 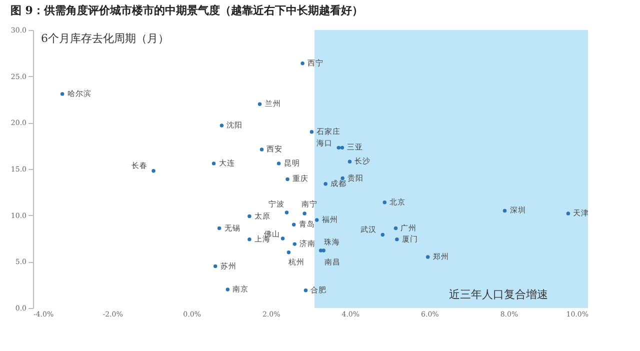 What do you see at coordinates (105, 38) in the screenshot?
I see `y-axis-title: 6个月库存去化周期（月）` at bounding box center [105, 38].